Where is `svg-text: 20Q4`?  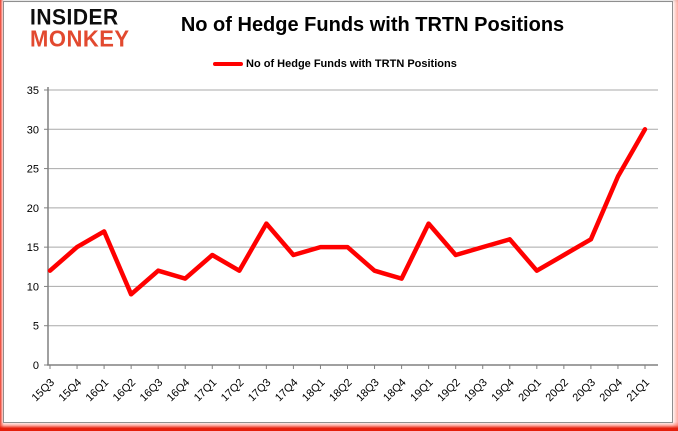
svg-text: 20Q4 is located at coordinates (612, 391).